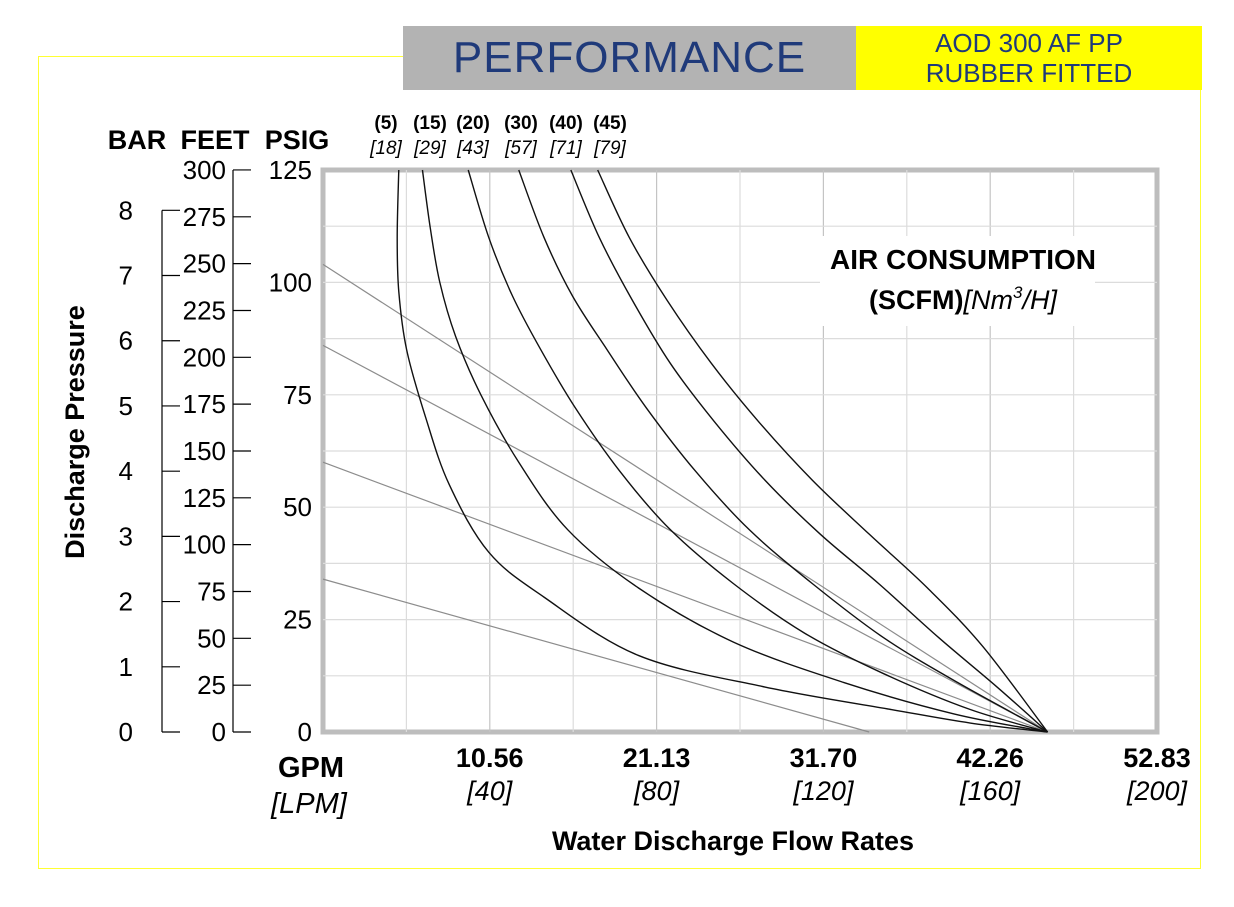 The height and width of the screenshot is (907, 1234). Describe the element at coordinates (657, 791) in the screenshot. I see `x-tick-sublabel: [80]` at that location.